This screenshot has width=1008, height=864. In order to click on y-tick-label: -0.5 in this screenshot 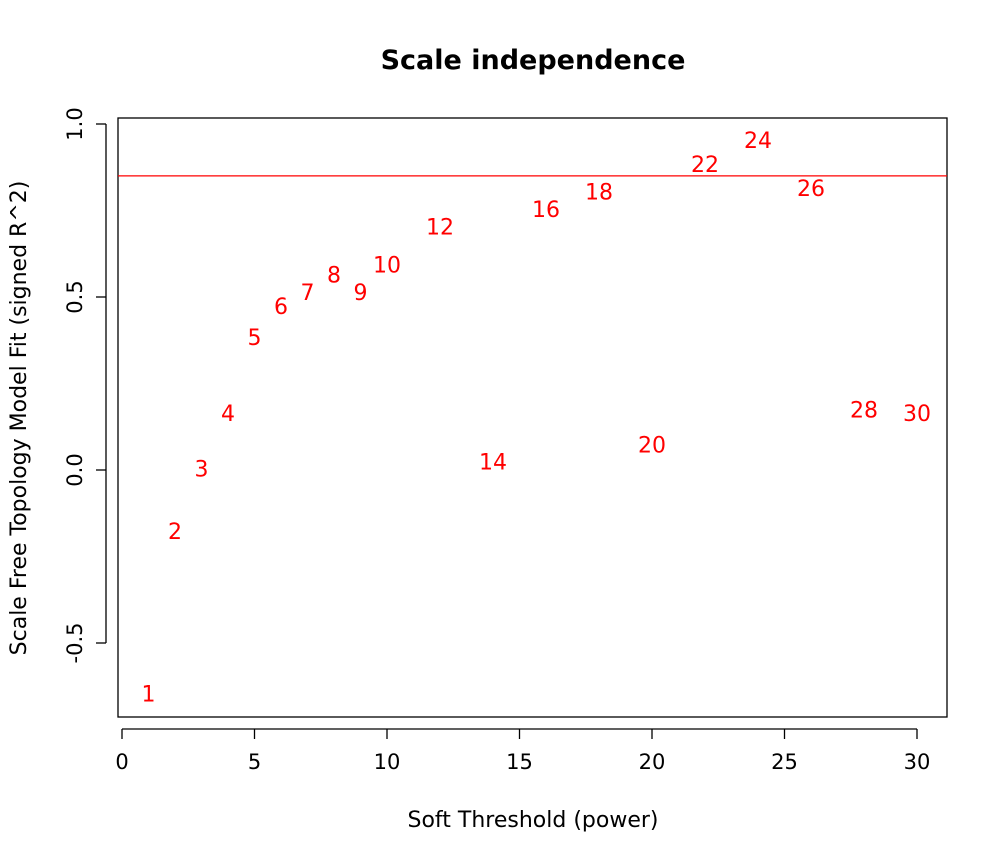, I will do `click(75, 643)`.